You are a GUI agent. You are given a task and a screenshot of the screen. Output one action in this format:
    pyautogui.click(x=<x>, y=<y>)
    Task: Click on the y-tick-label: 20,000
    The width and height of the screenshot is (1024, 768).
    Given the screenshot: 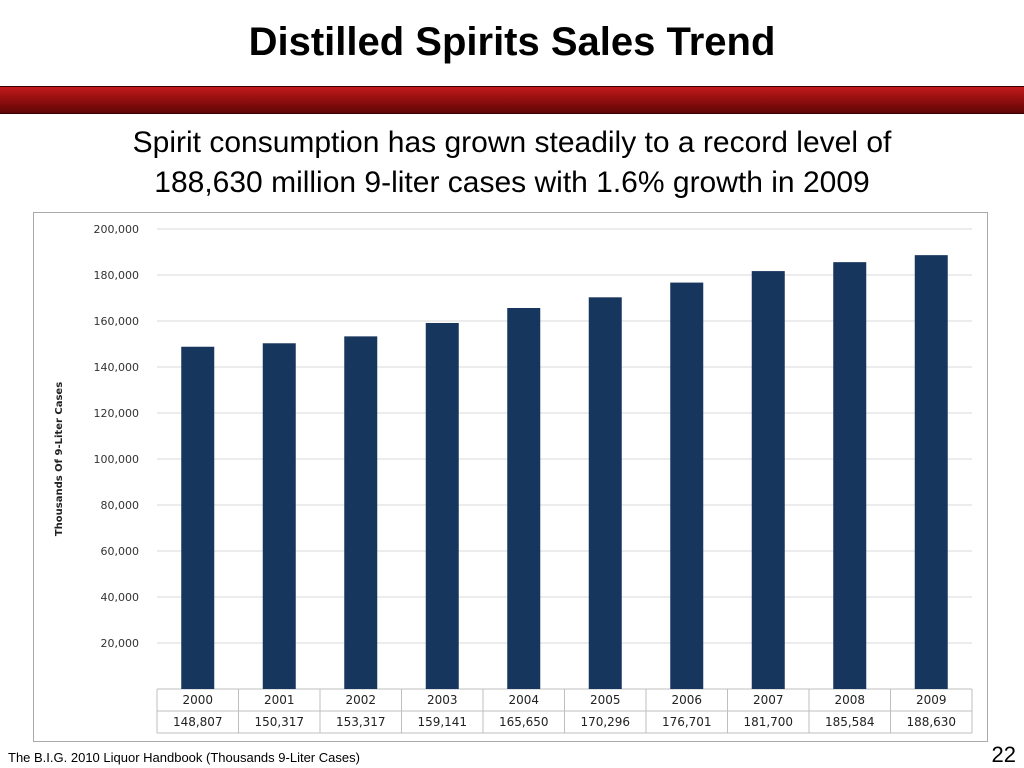 What is the action you would take?
    pyautogui.click(x=120, y=643)
    